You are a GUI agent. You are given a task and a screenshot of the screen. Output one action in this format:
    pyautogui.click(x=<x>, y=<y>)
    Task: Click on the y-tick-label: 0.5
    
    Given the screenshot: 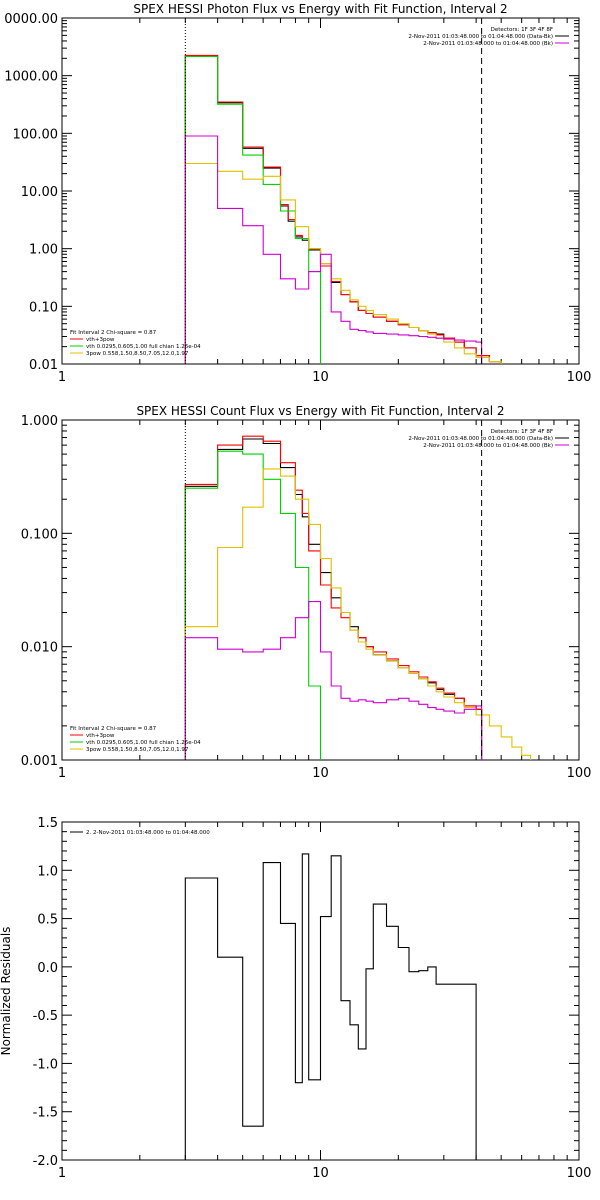 What is the action you would take?
    pyautogui.click(x=47, y=920)
    